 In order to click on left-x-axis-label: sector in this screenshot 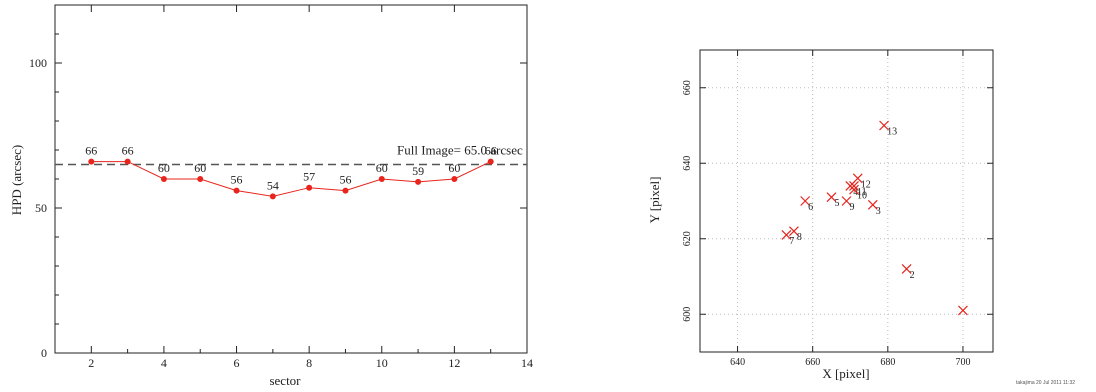, I will do `click(285, 380)`.